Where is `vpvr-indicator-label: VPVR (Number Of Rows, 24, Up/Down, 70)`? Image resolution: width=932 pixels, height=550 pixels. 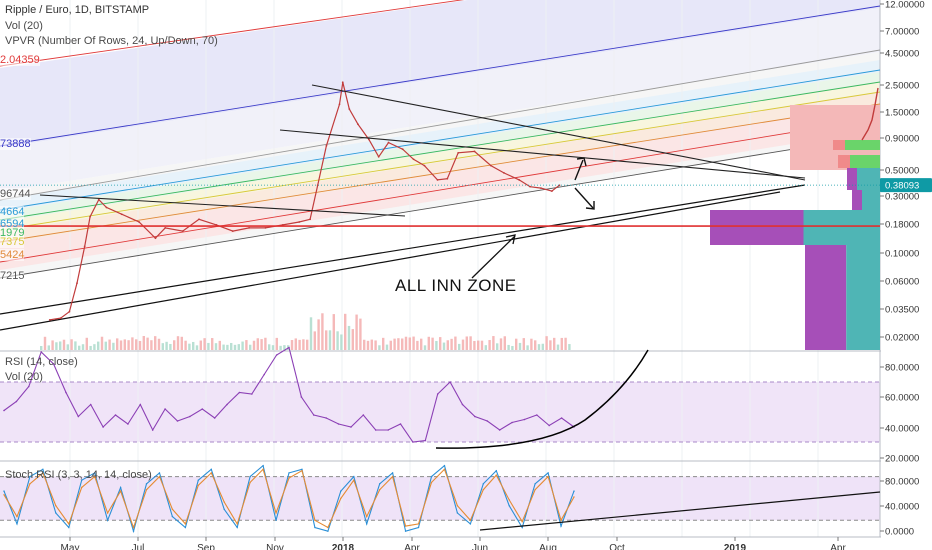 vpvr-indicator-label: VPVR (Number Of Rows, 24, Up/Down, 70) is located at coordinates (111, 41).